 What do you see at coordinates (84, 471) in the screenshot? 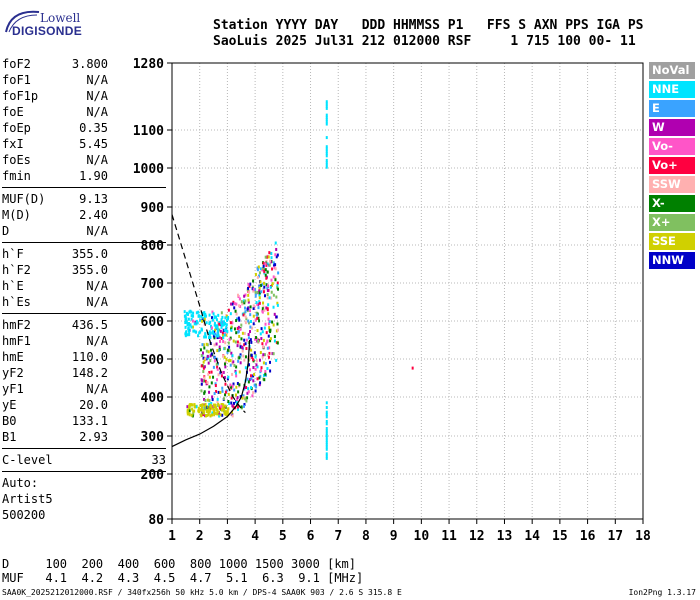
I see `panel-divider` at bounding box center [84, 471].